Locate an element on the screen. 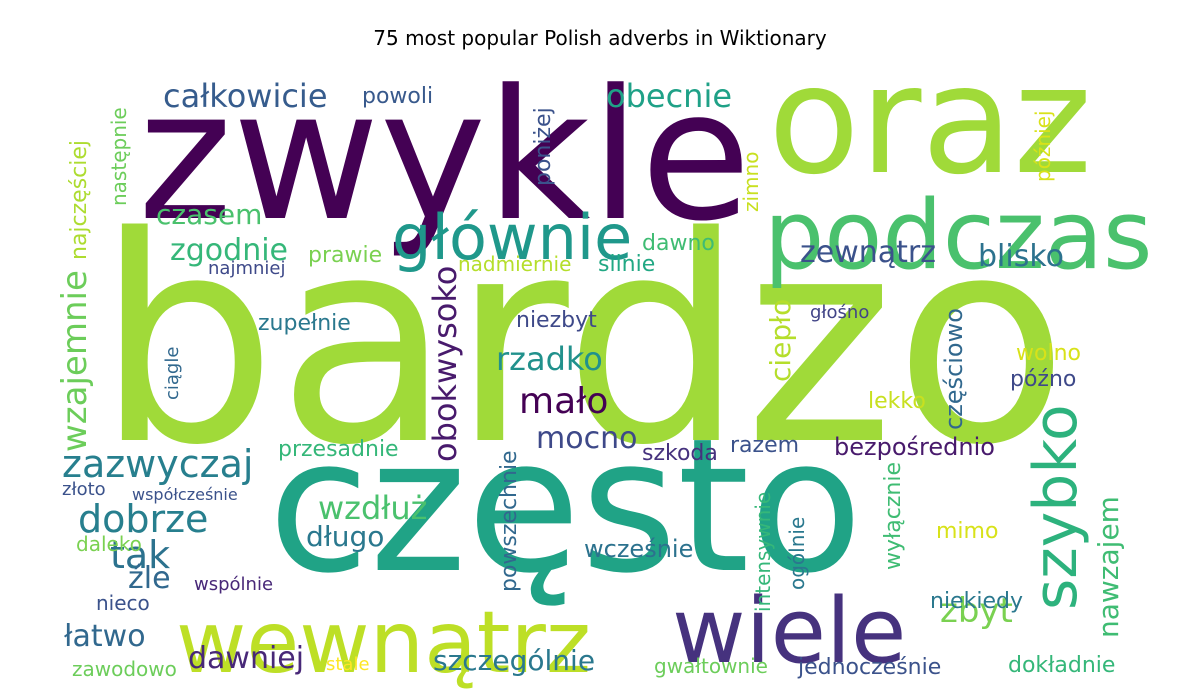 The height and width of the screenshot is (700, 1200). word-nawzajem: nawzajem is located at coordinates (1108, 567).